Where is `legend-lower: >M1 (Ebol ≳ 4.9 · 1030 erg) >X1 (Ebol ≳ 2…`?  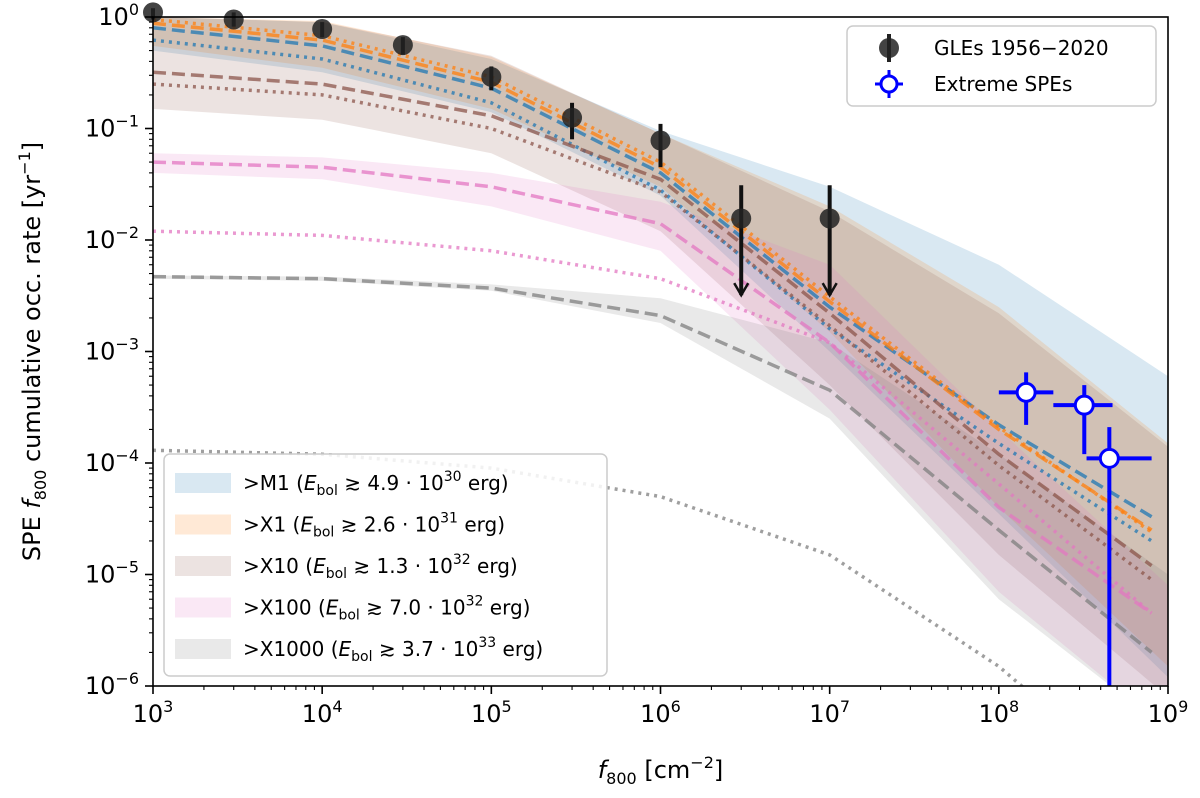 legend-lower: >M1 (Ebol ≳ 4.9 · 1030 erg) >X1 (Ebol ≳ 2… is located at coordinates (385, 565).